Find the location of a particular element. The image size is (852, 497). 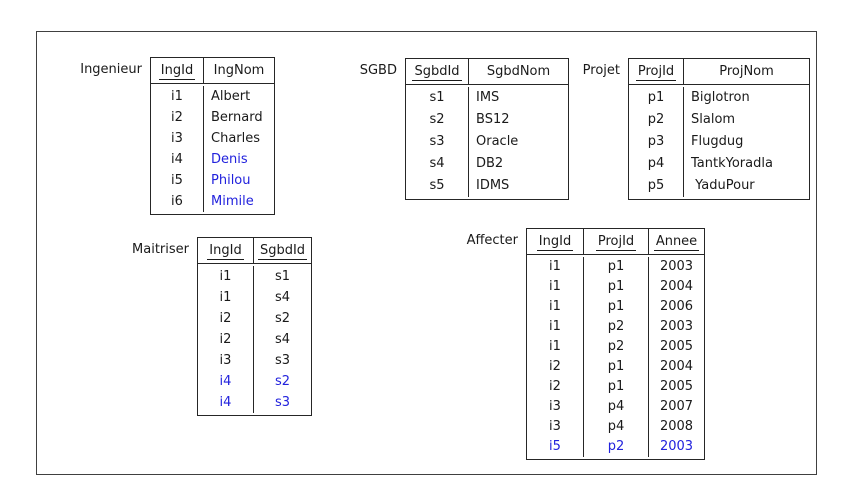

table-cell: Bernard is located at coordinates (237, 117).